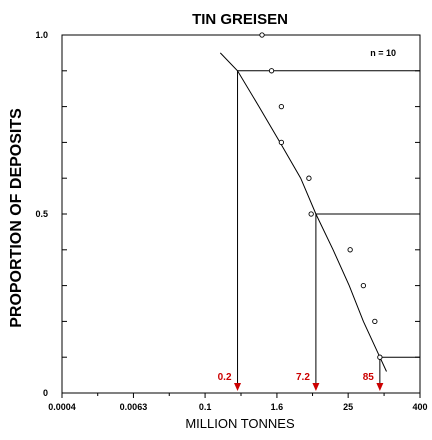  What do you see at coordinates (277, 407) in the screenshot?
I see `x-tick-label: 1.6` at bounding box center [277, 407].